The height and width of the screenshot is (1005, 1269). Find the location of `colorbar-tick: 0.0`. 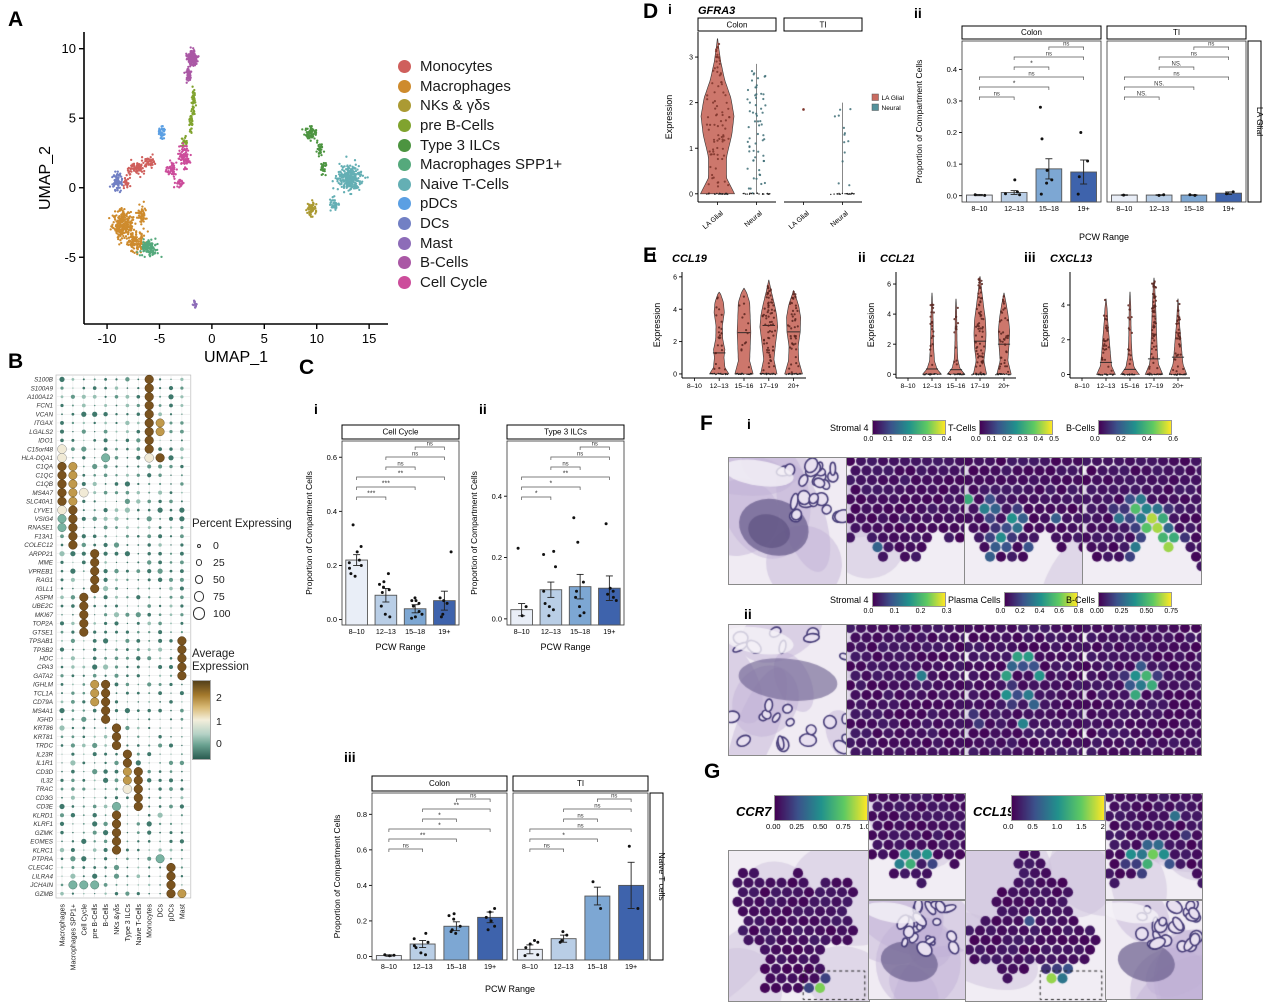

colorbar-tick: 0.0 is located at coordinates (1008, 826).